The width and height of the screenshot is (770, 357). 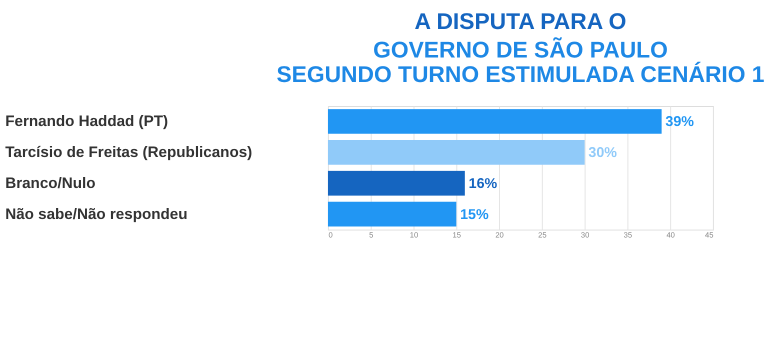 I want to click on x-tick-label: 30, so click(x=585, y=235).